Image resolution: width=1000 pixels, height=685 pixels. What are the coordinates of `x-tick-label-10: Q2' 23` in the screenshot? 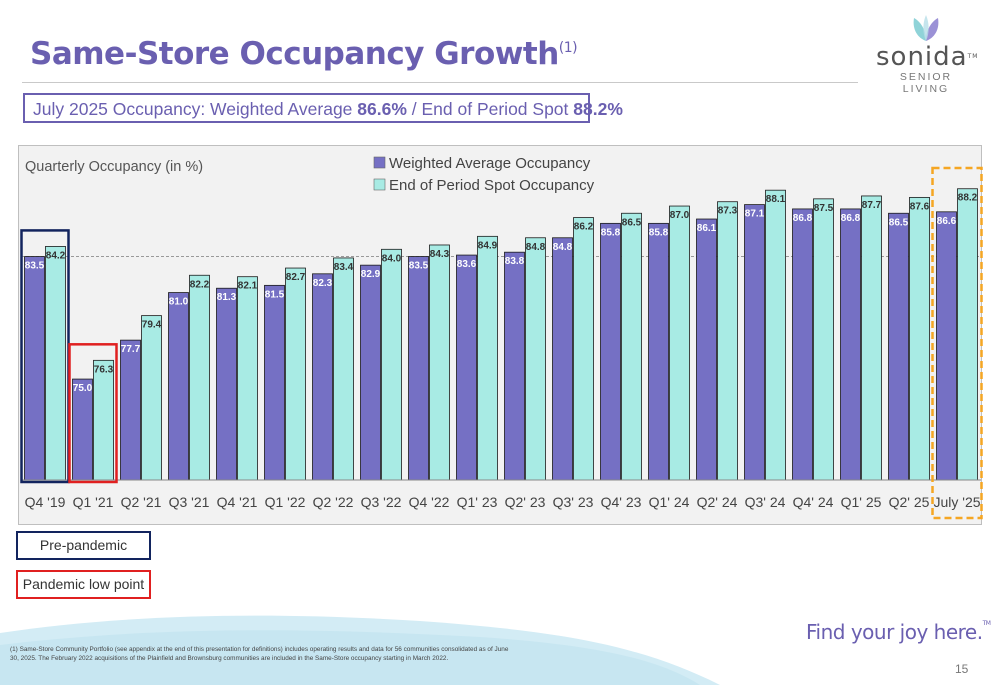 It's located at (525, 502).